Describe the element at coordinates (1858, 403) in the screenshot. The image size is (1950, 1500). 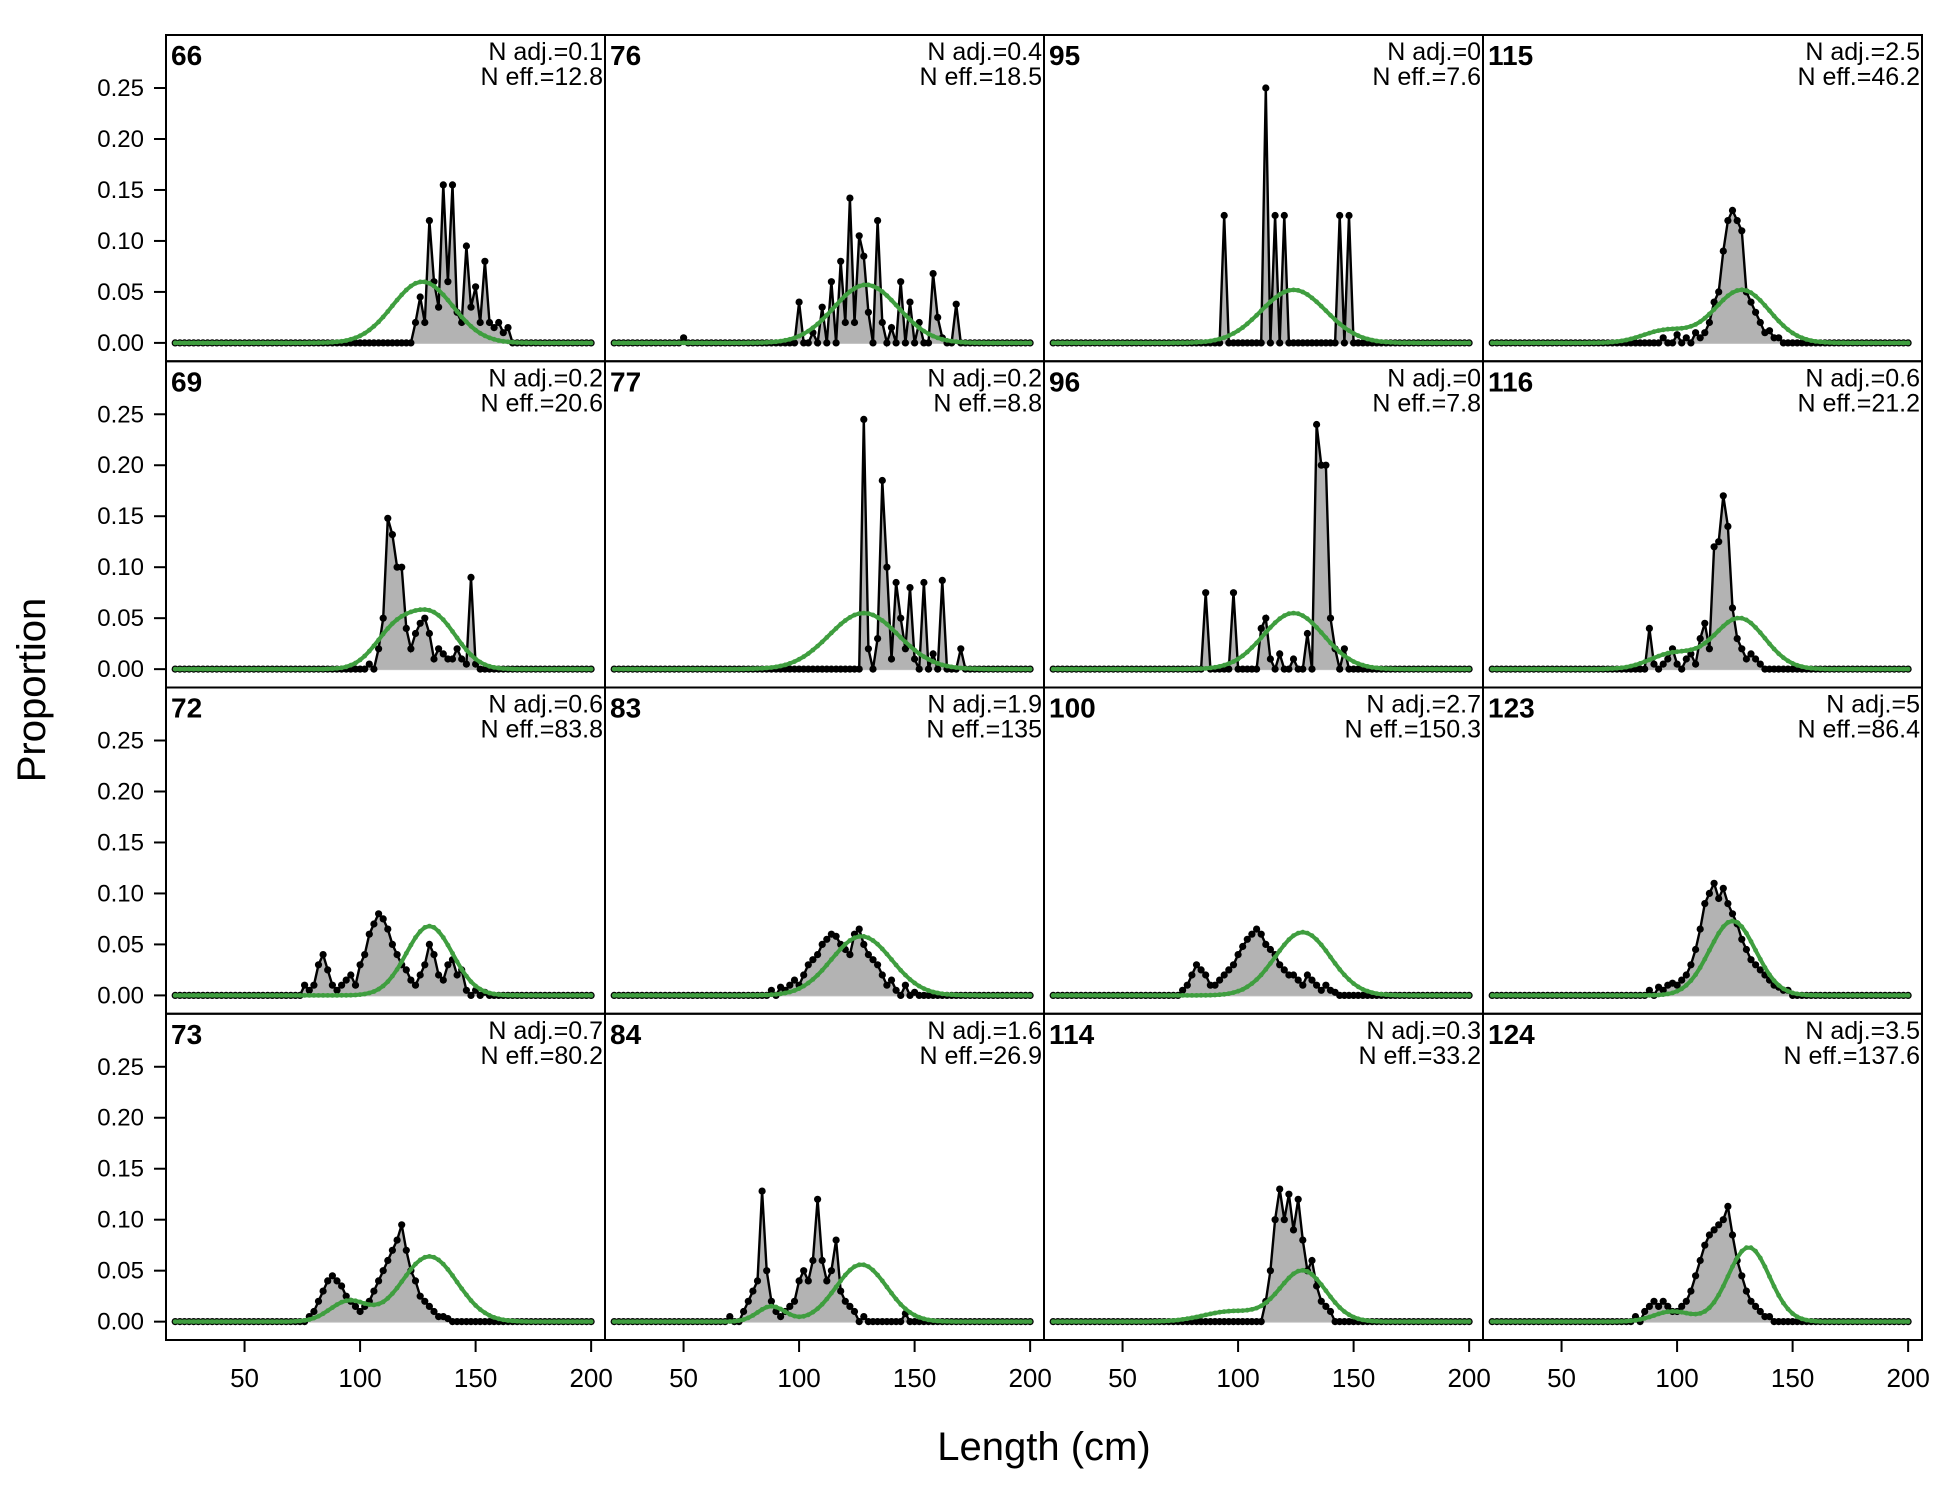
I see `n-eff-label: N eff.=21.2` at that location.